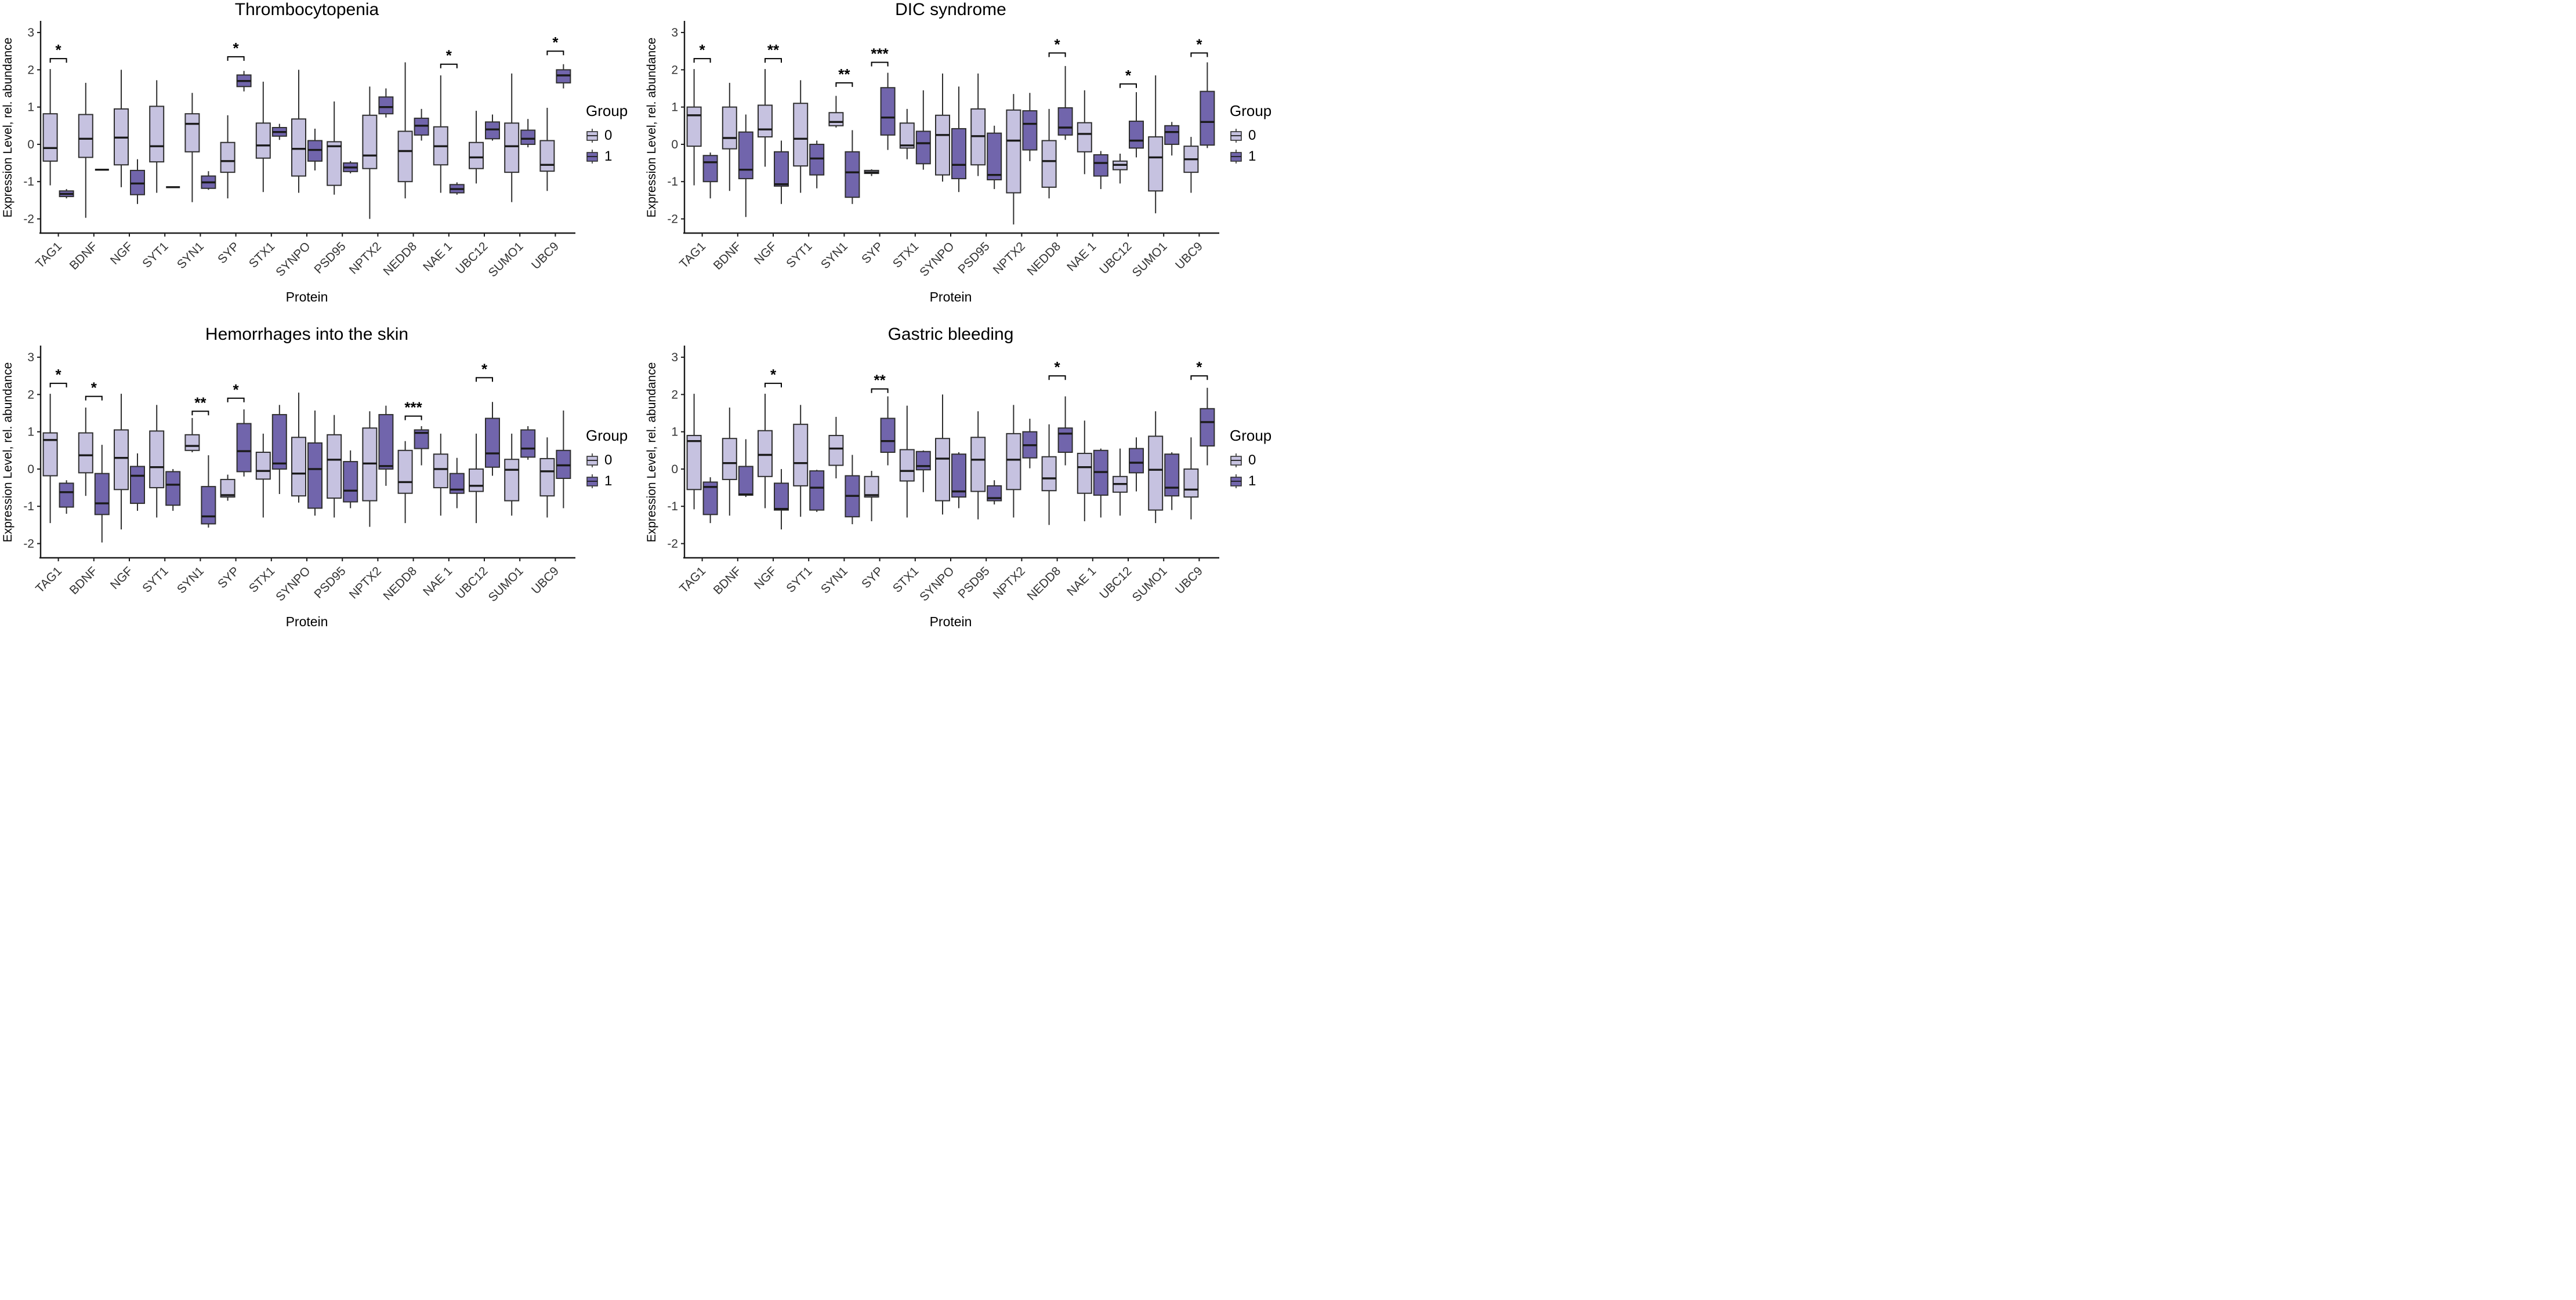 The image size is (2576, 1300). Describe the element at coordinates (1172, 481) in the screenshot. I see `sumo1-group1-box` at that location.